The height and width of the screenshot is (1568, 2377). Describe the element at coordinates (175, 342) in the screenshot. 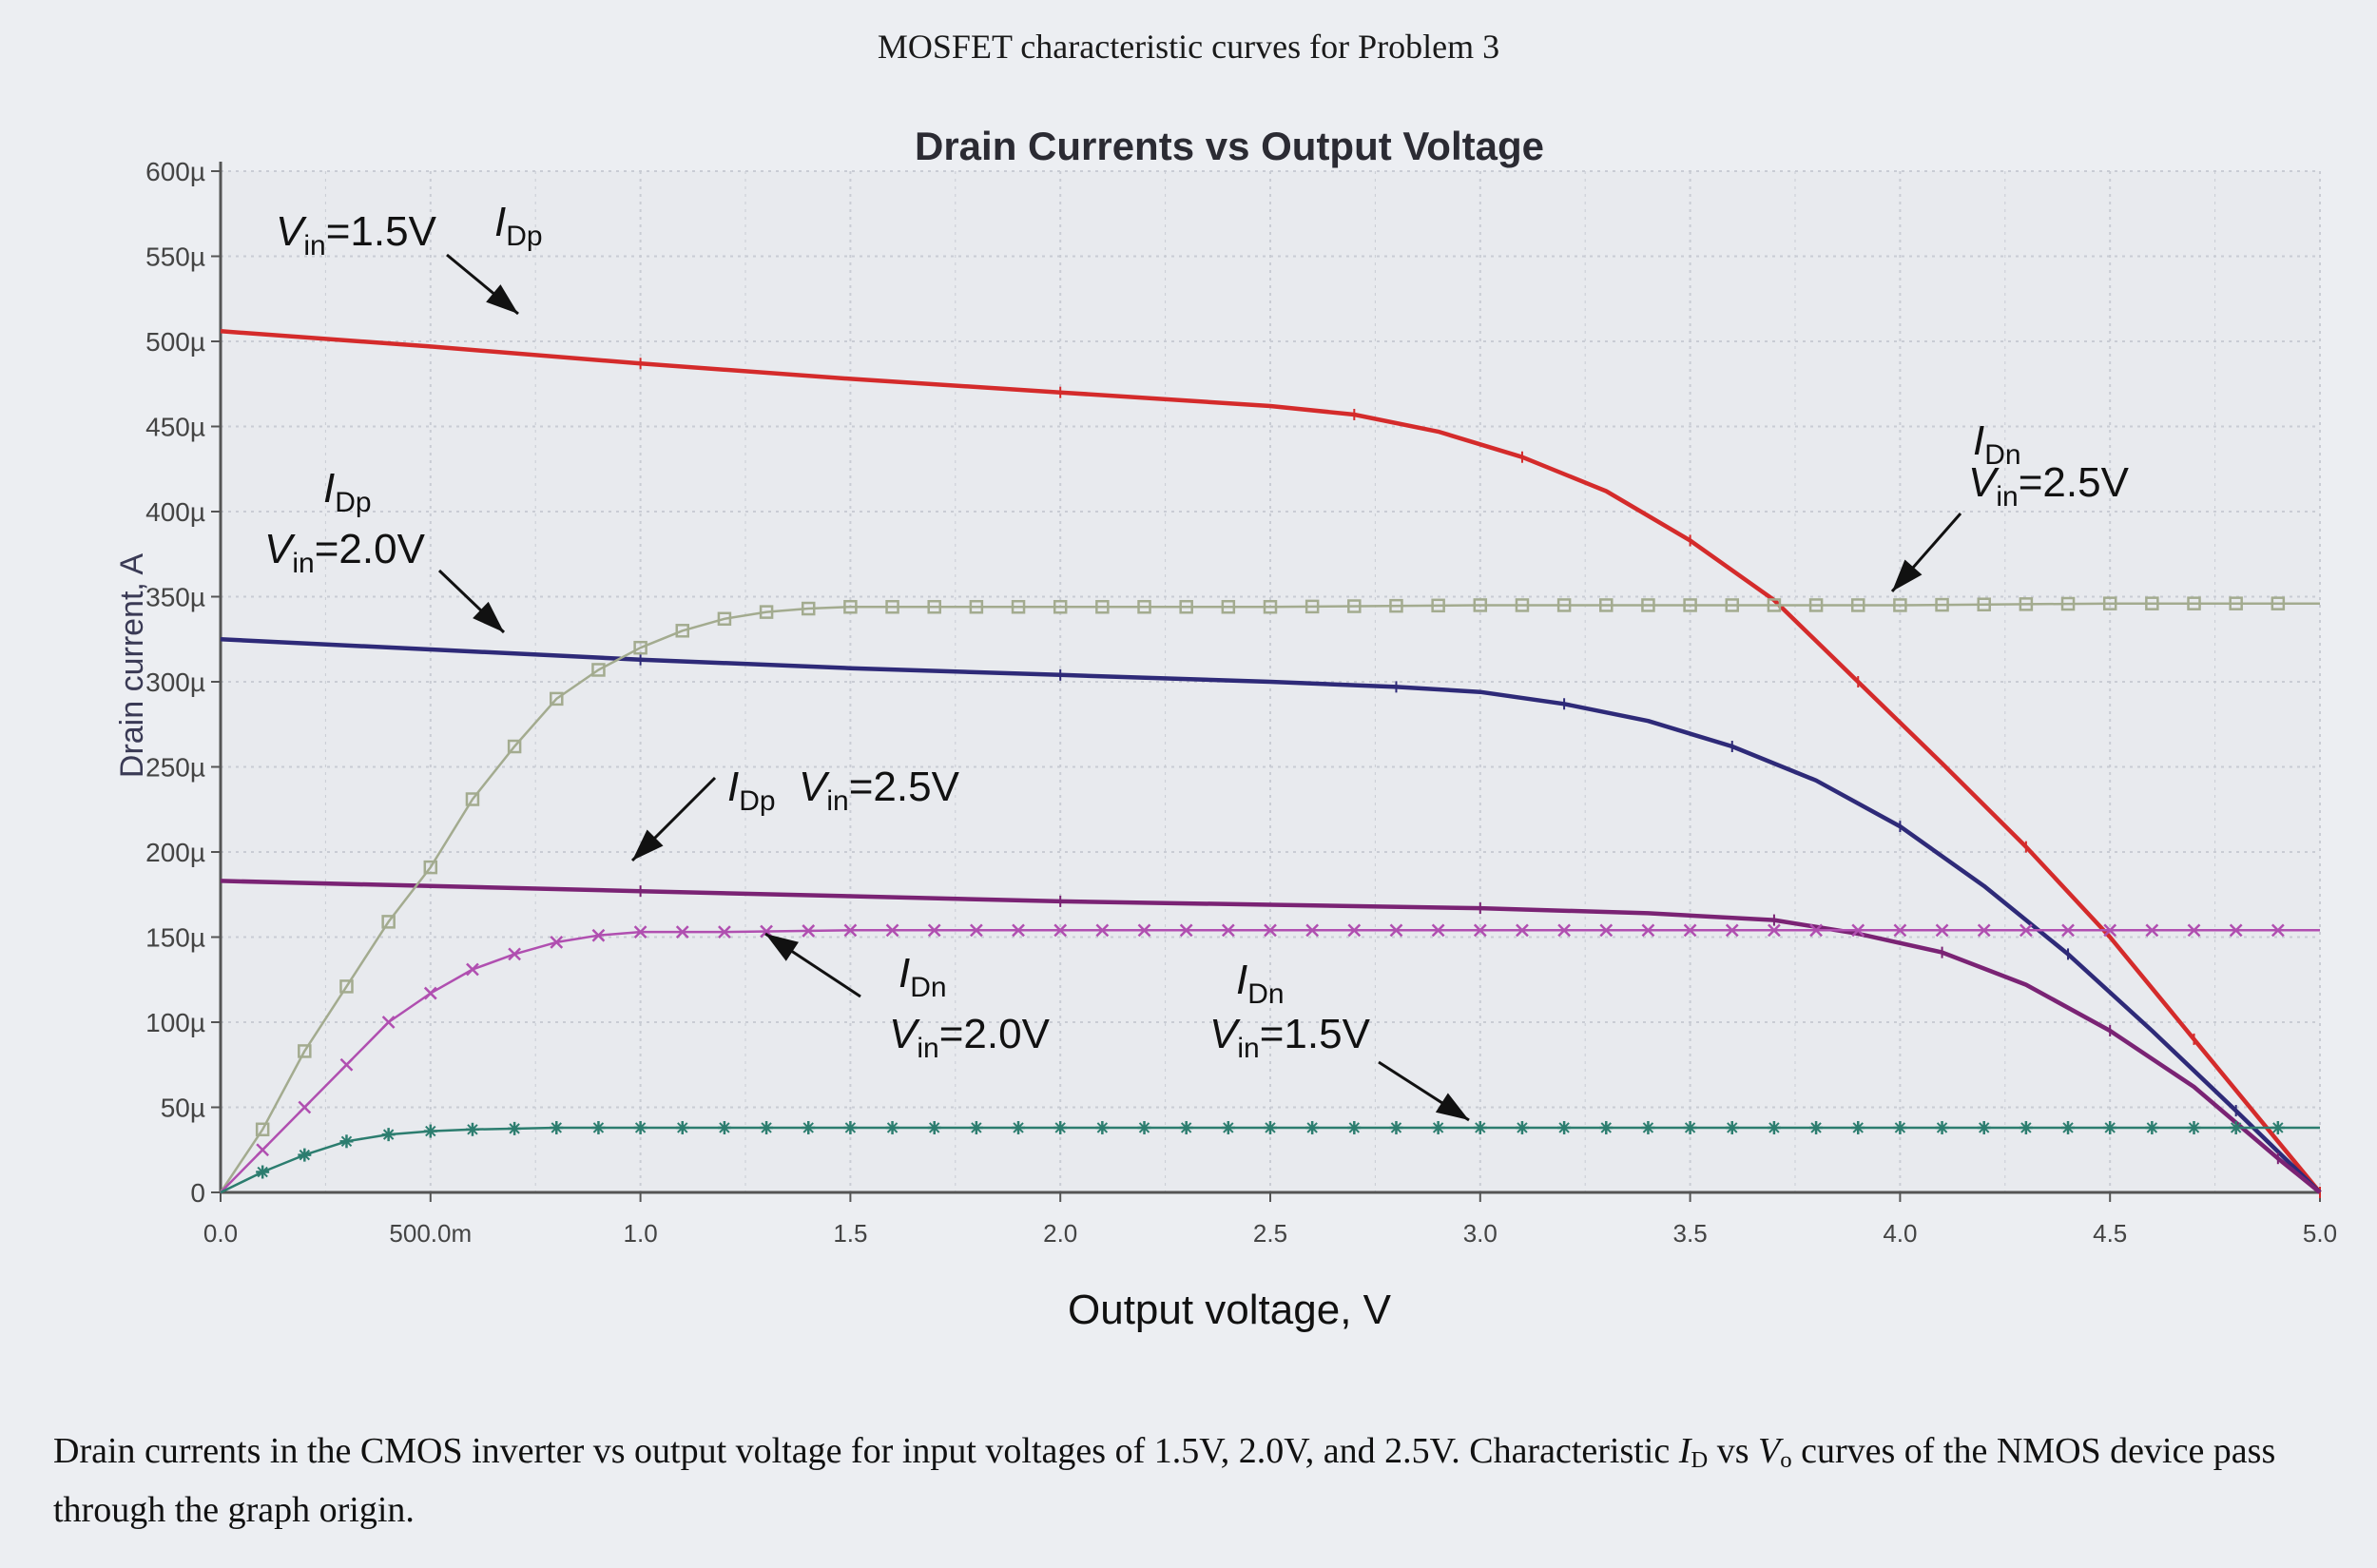

I see `y-tick-label: 500µ` at that location.